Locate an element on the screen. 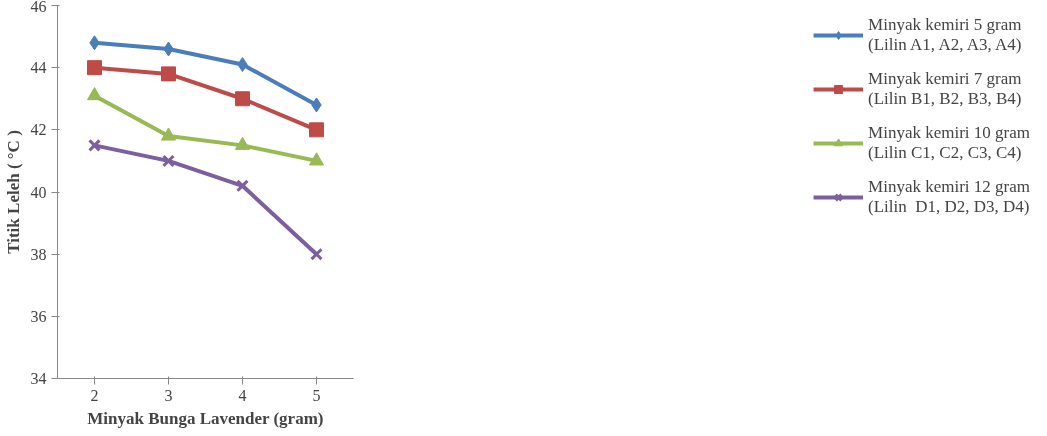  legend-label: Minyak kemiri 7 gram (Lilin B1, B2, B3, B4) is located at coordinates (945, 89).